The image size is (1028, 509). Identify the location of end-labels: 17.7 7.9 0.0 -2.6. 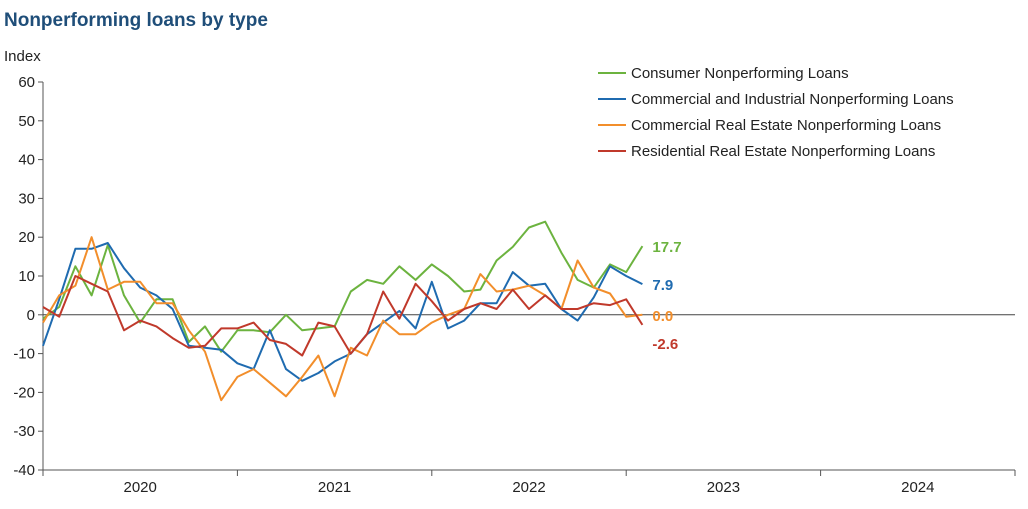
(666, 296).